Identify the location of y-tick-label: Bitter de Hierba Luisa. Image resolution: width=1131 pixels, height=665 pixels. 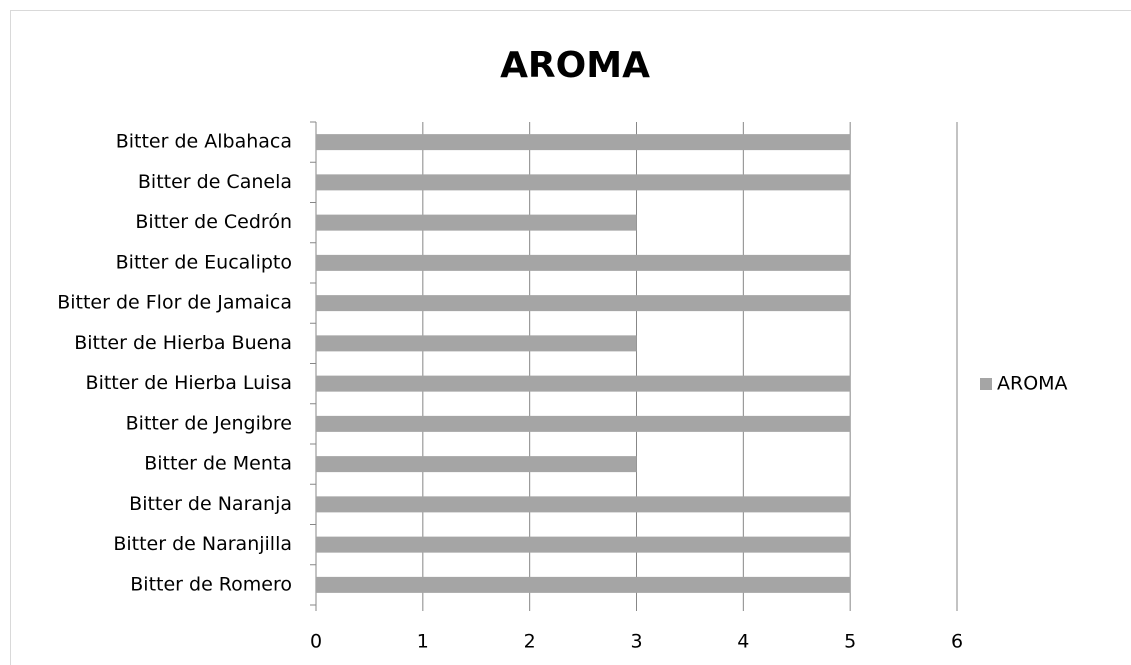
(189, 383).